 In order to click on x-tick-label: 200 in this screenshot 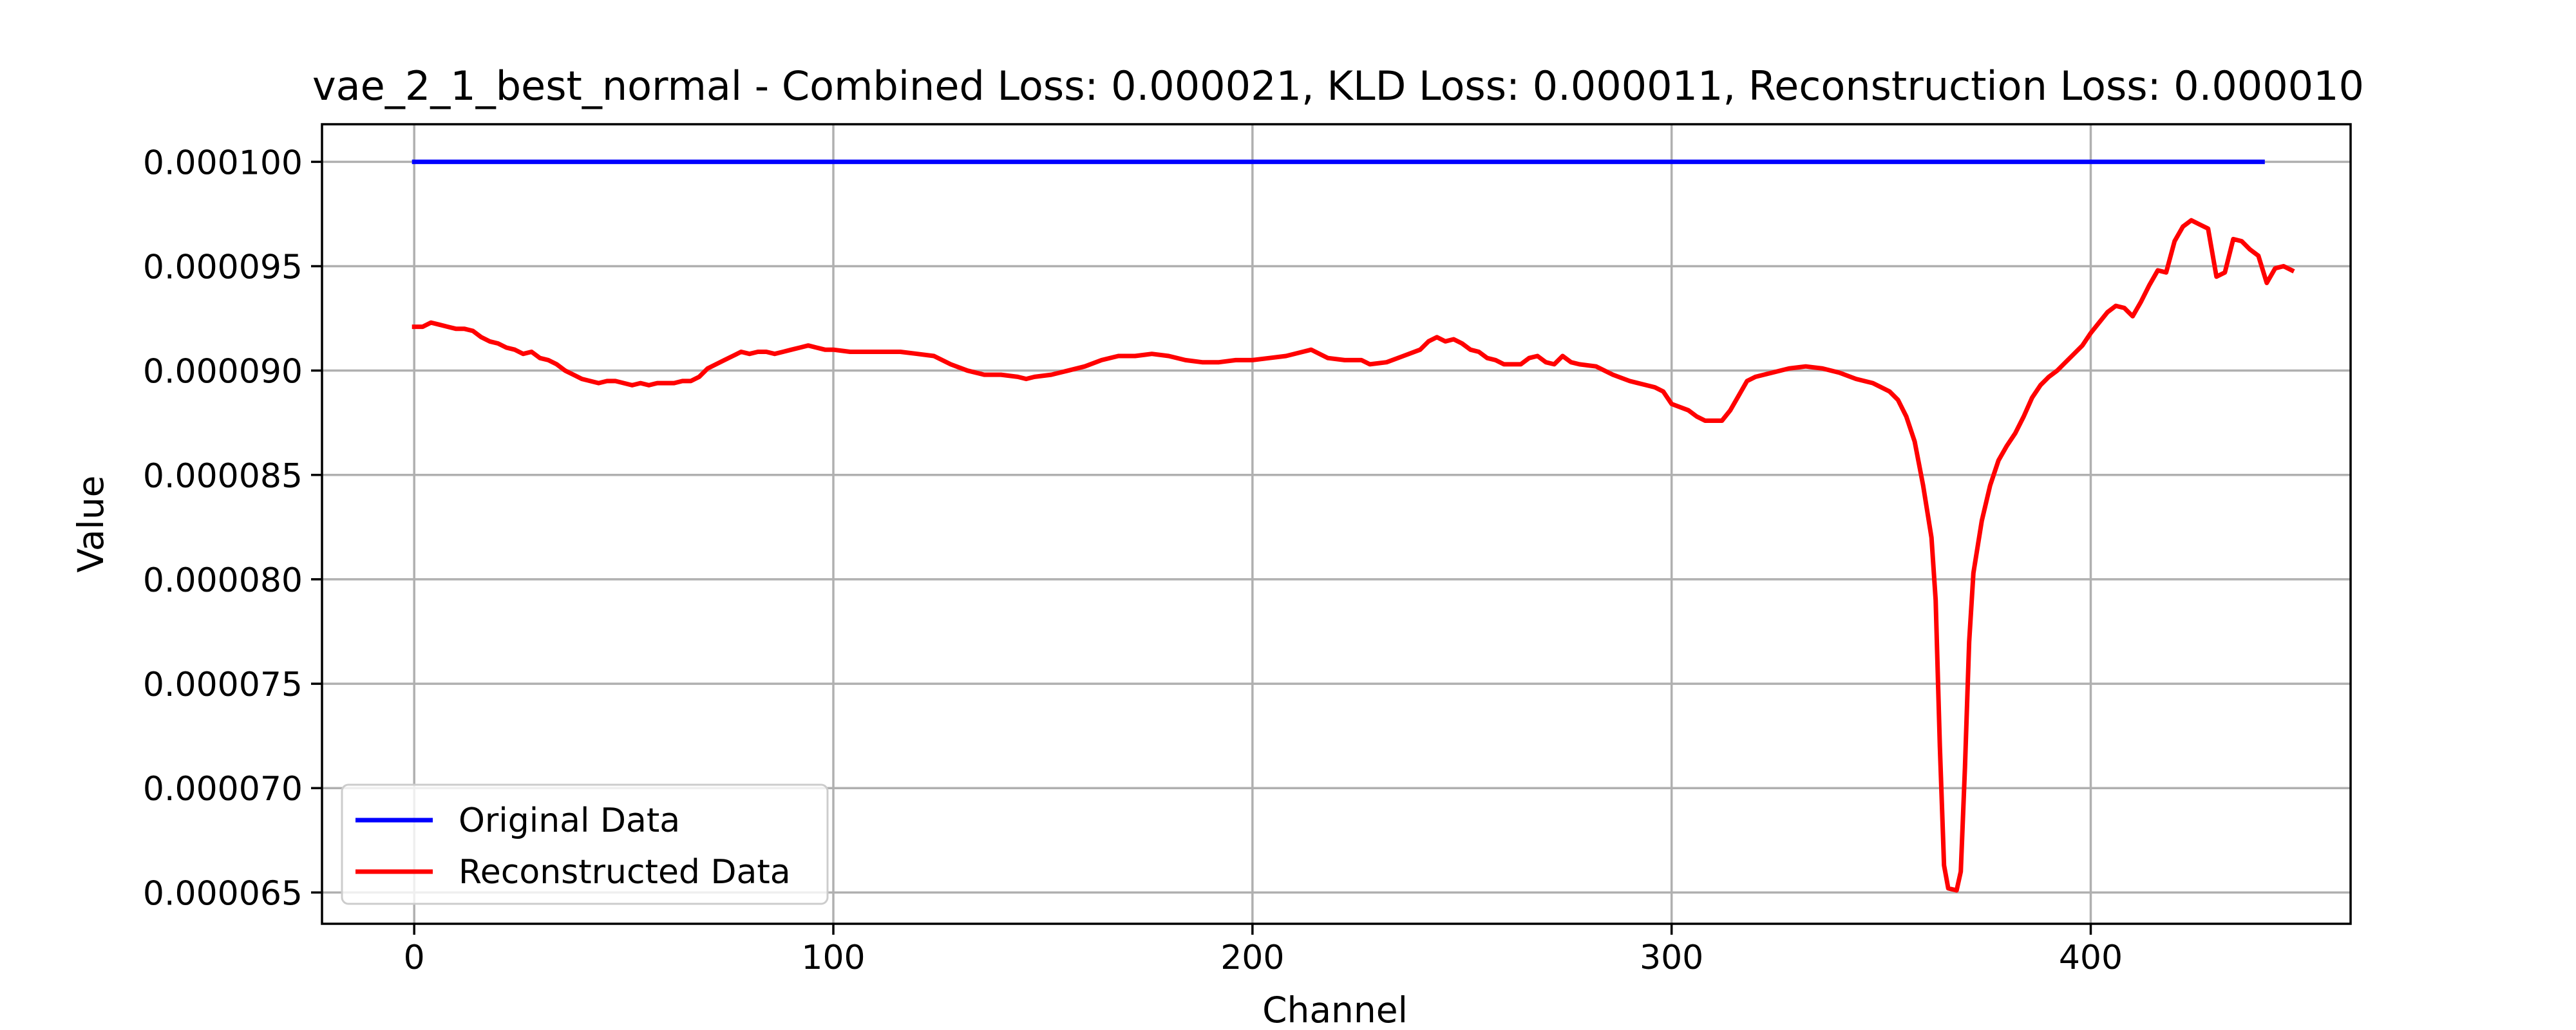, I will do `click(1252, 958)`.